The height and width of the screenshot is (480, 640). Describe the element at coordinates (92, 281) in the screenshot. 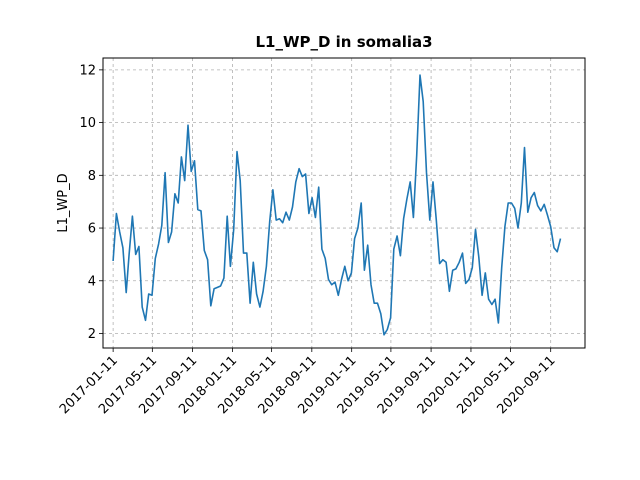

I see `y-tick-label: 4` at that location.